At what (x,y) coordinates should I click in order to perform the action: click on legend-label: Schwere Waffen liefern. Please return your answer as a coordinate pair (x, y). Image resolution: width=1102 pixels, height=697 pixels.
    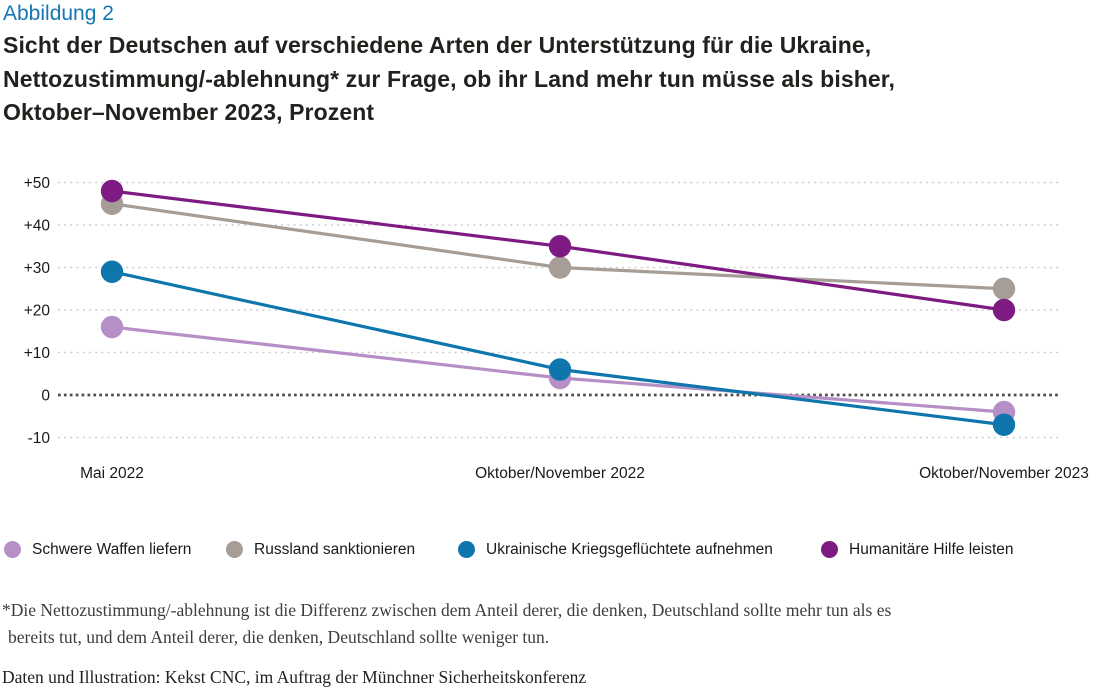
    Looking at the image, I should click on (112, 549).